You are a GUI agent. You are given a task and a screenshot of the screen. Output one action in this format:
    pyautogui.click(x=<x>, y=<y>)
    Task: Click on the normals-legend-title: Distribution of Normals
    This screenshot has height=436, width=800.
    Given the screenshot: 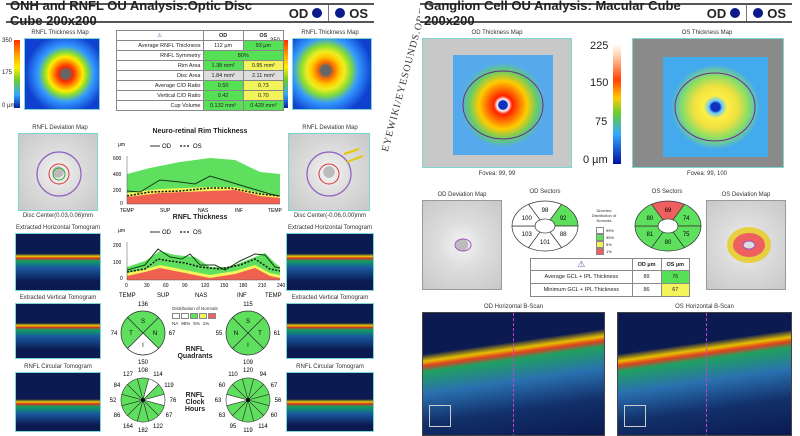 What is the action you would take?
    pyautogui.click(x=195, y=308)
    